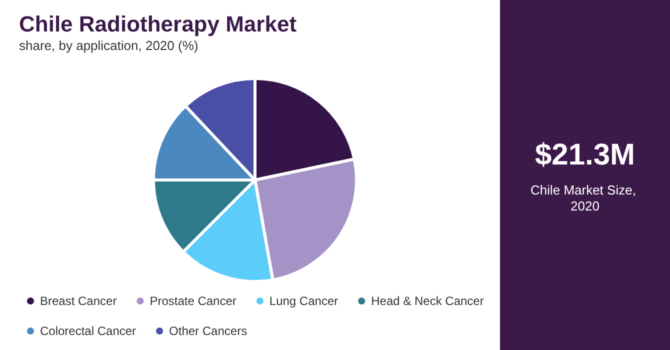 Image resolution: width=670 pixels, height=350 pixels. I want to click on legend-label: Head & Neck Cancer, so click(427, 301).